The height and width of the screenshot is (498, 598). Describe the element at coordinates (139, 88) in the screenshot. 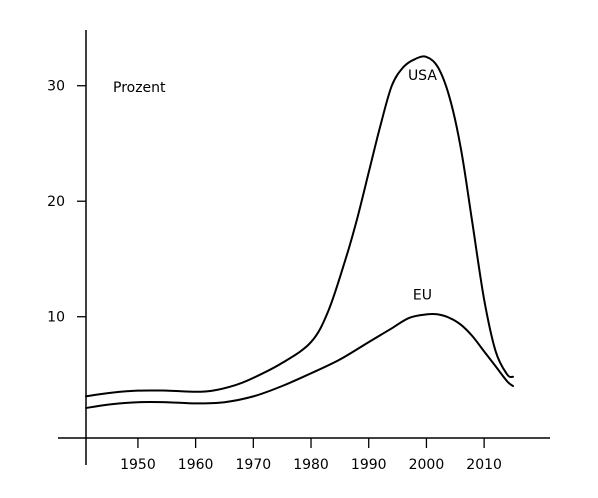

I see `y-axis-unit-label: Prozent` at that location.